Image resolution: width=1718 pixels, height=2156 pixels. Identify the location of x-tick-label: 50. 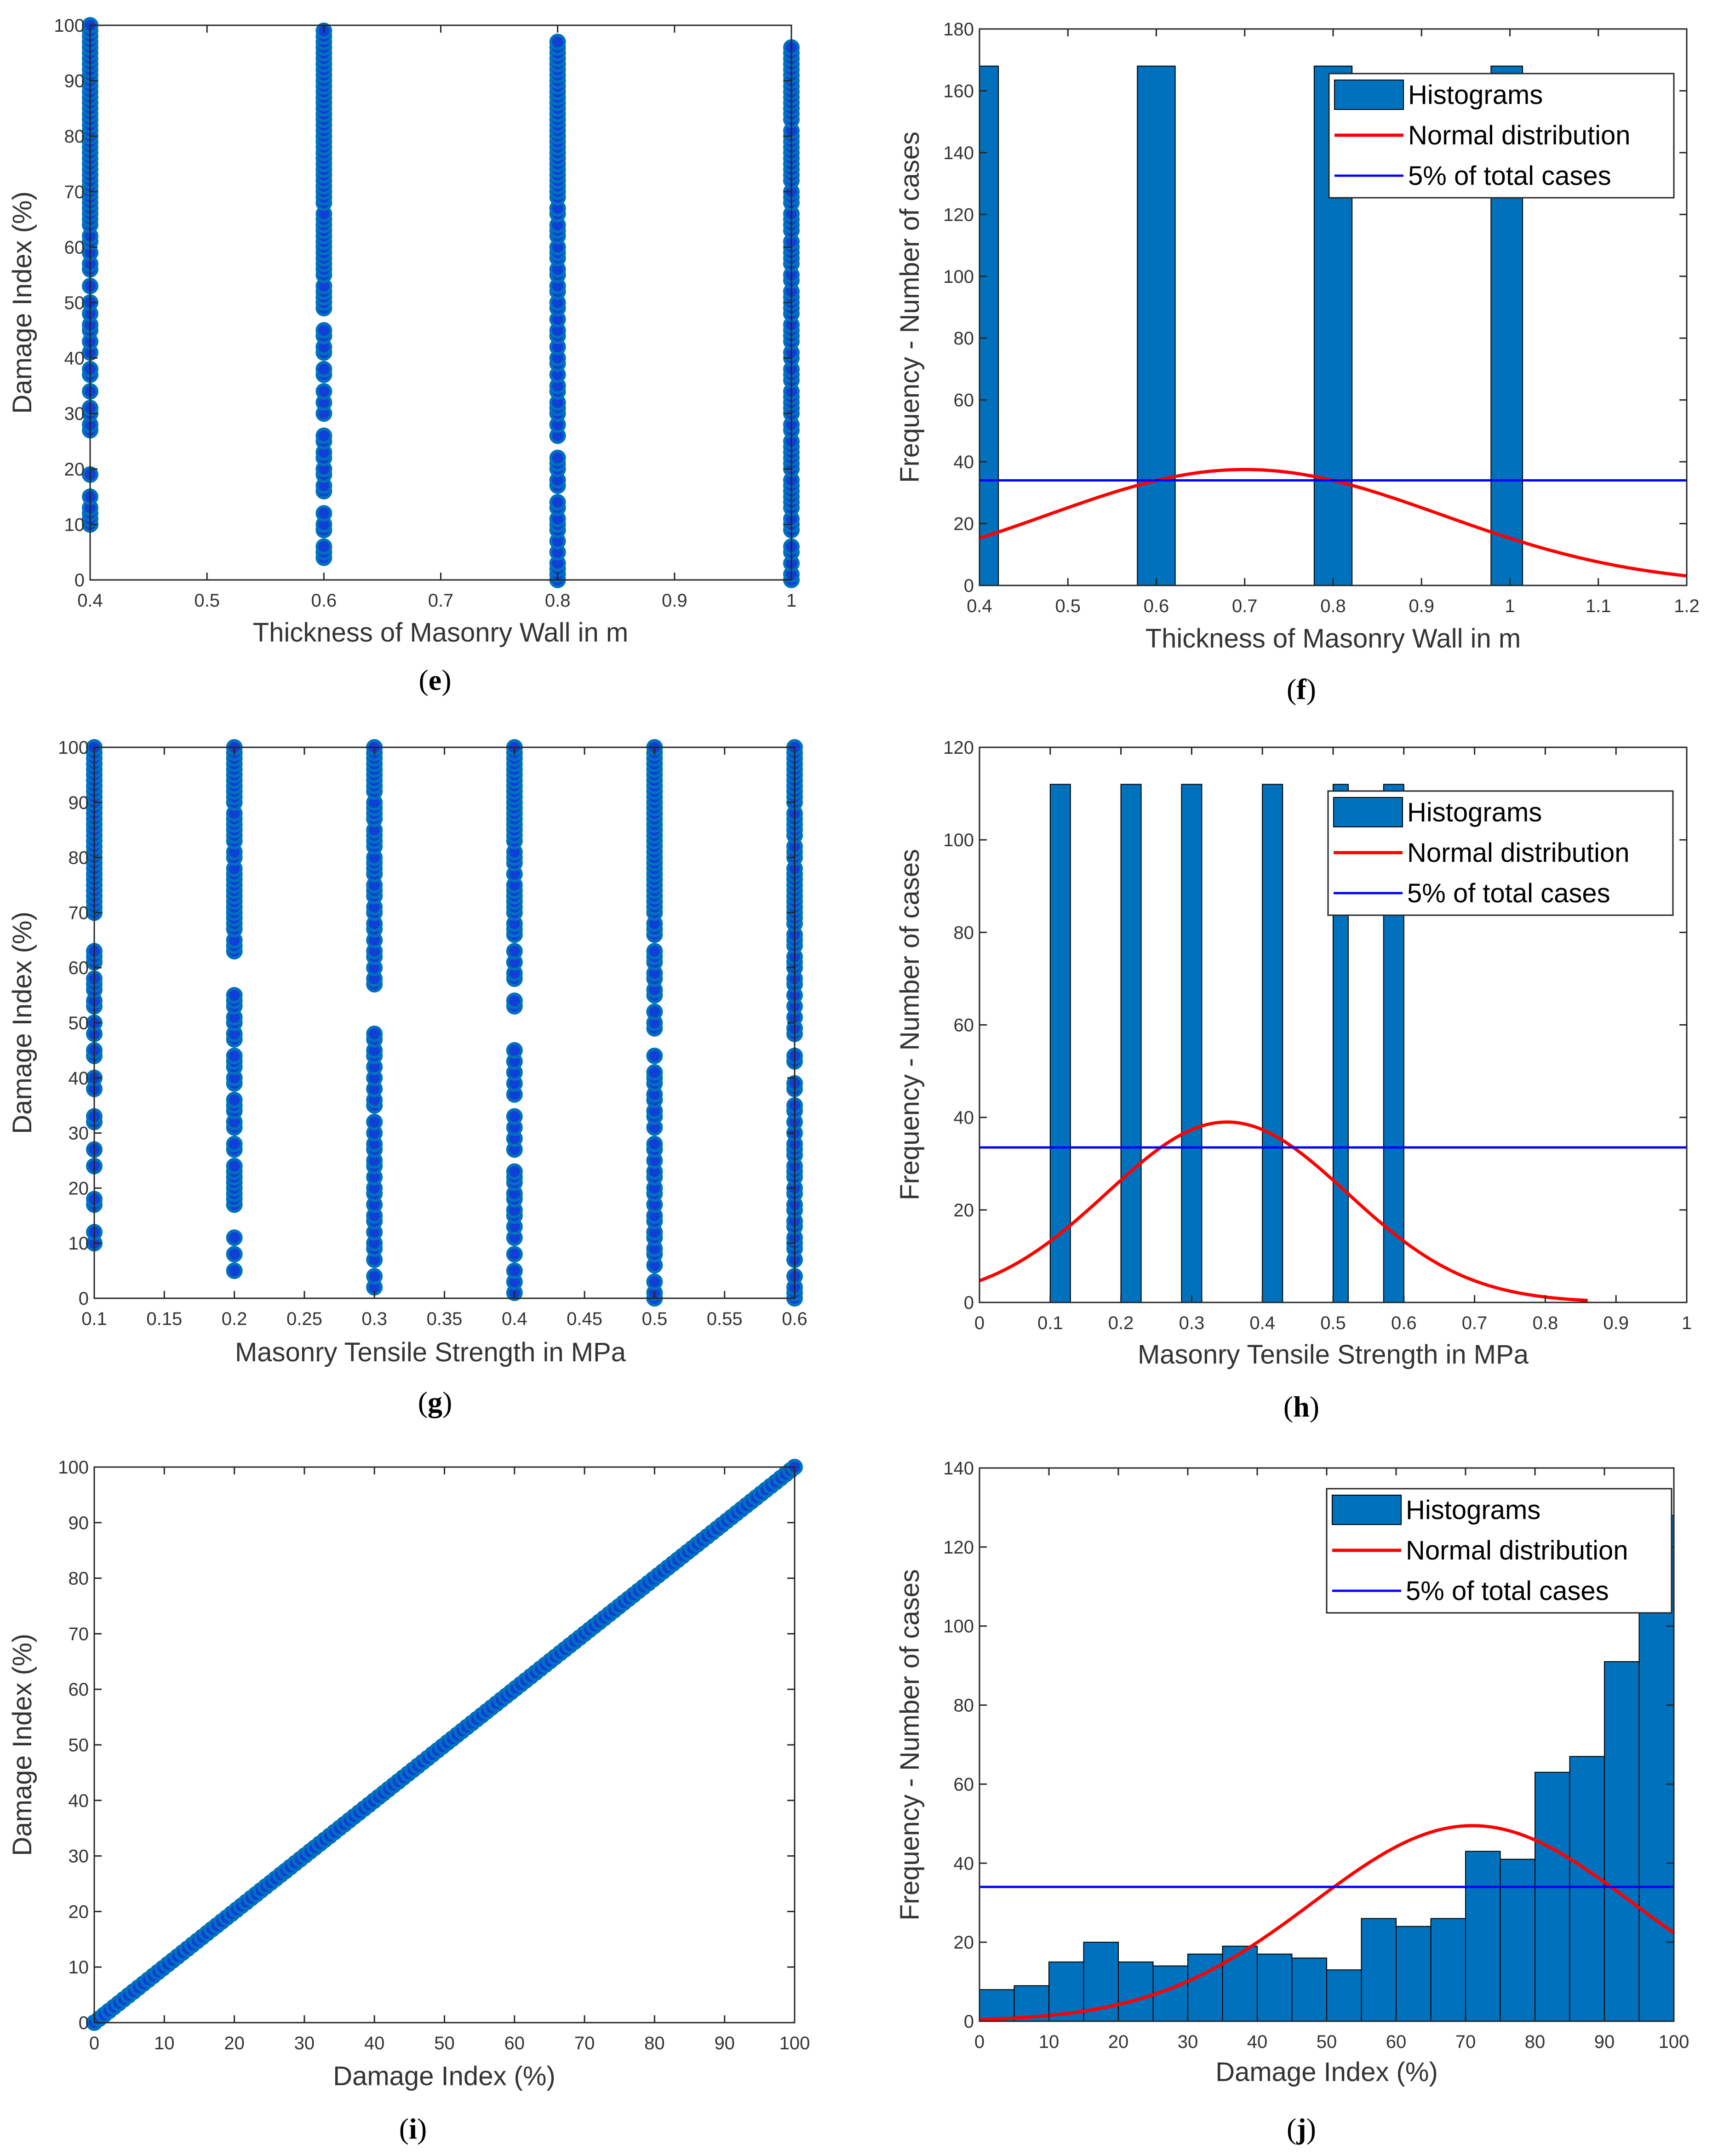
(444, 2043).